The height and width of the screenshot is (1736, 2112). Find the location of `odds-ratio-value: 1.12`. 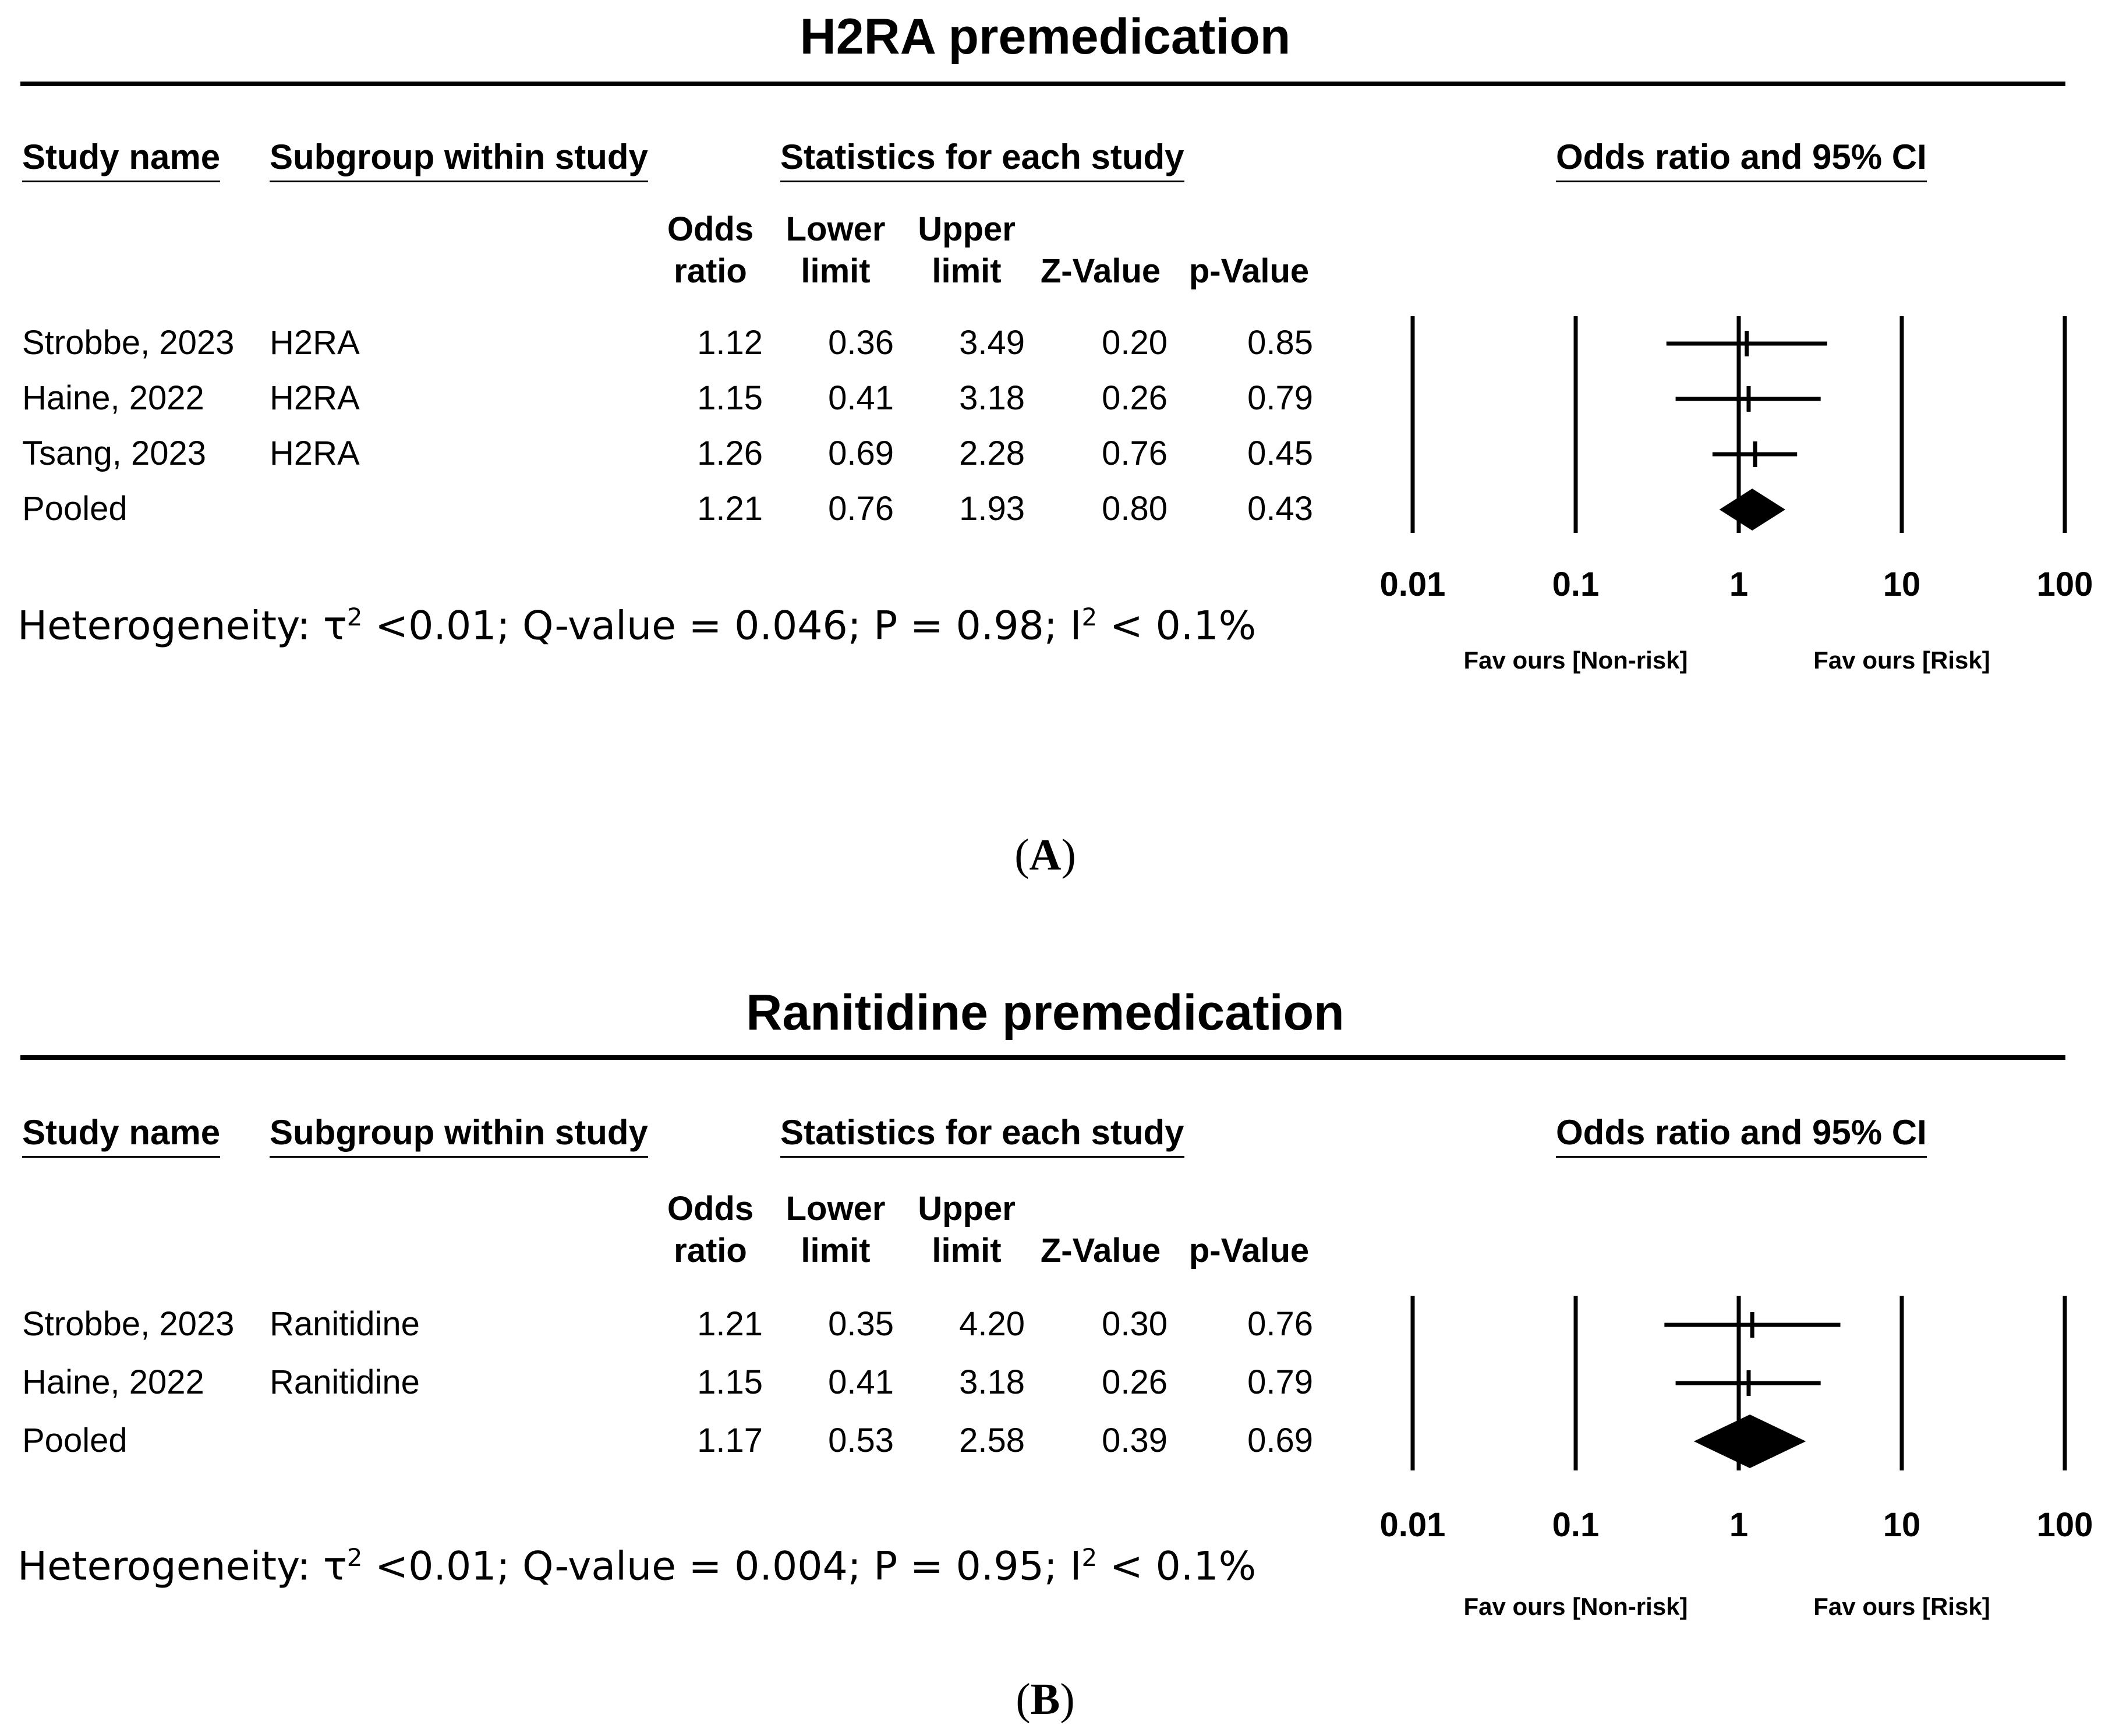

odds-ratio-value: 1.12 is located at coordinates (730, 343).